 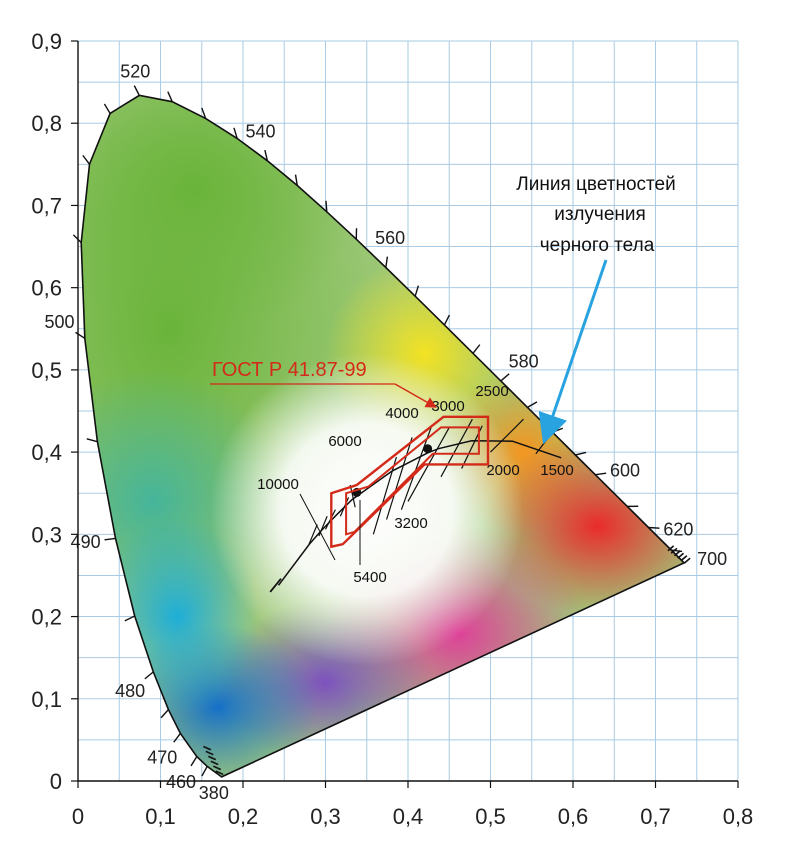 What do you see at coordinates (56, 781) in the screenshot?
I see `y-tick-label: 0` at bounding box center [56, 781].